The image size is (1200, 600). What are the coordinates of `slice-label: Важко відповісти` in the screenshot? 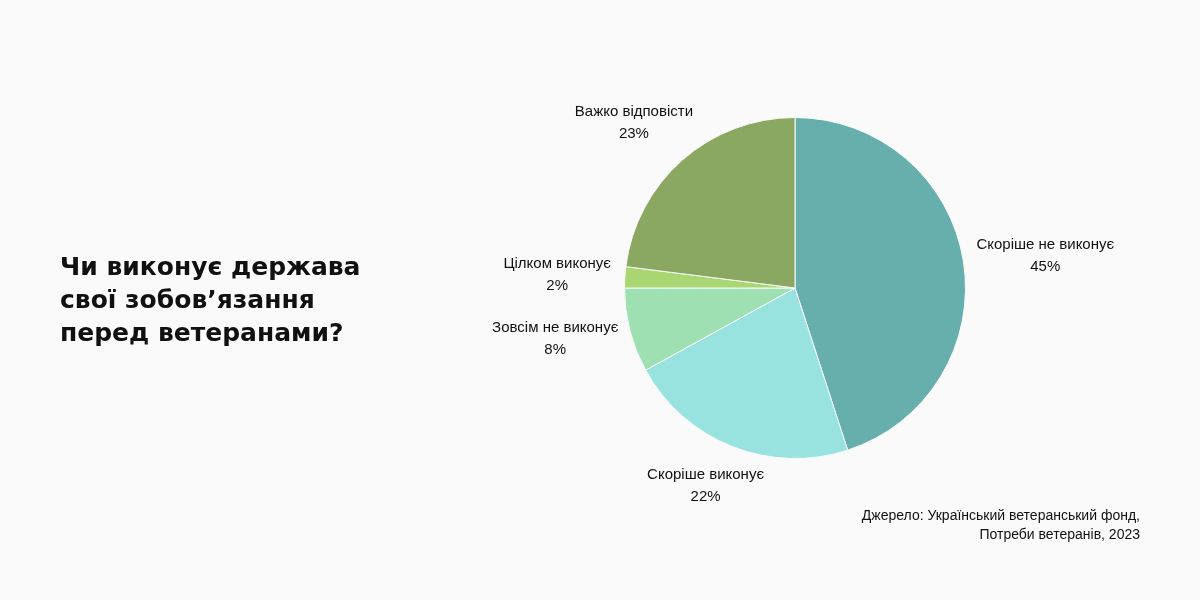 It's located at (634, 111).